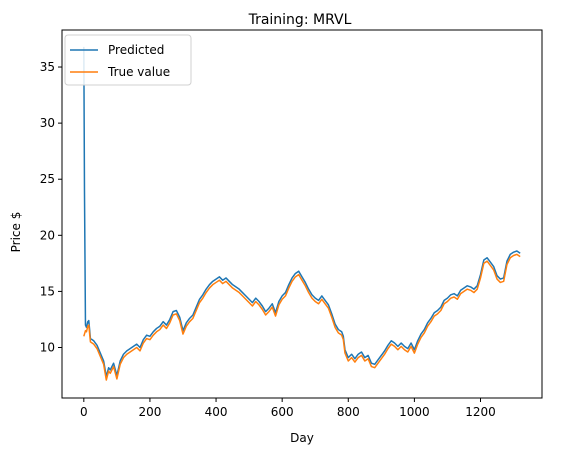 Image resolution: width=562 pixels, height=455 pixels. I want to click on y-tick-label: 20, so click(47, 235).